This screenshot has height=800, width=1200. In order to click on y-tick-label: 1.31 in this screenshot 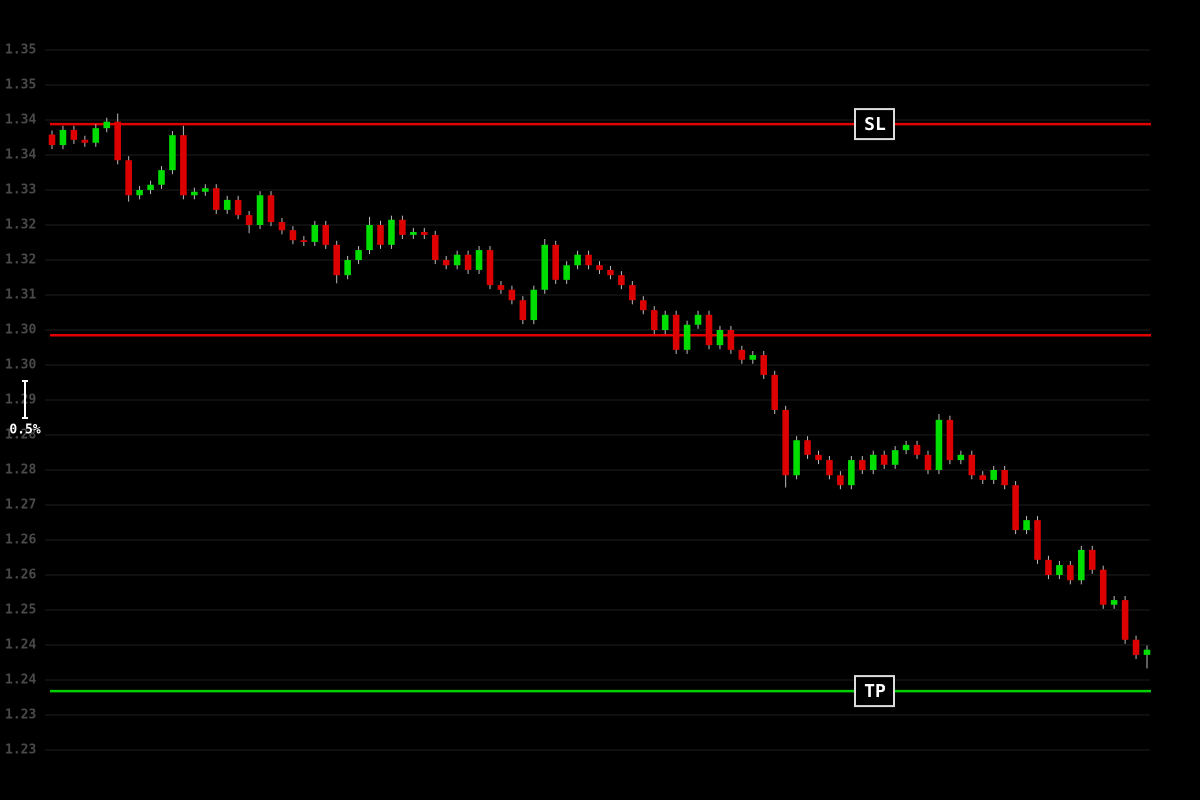, I will do `click(20, 295)`.